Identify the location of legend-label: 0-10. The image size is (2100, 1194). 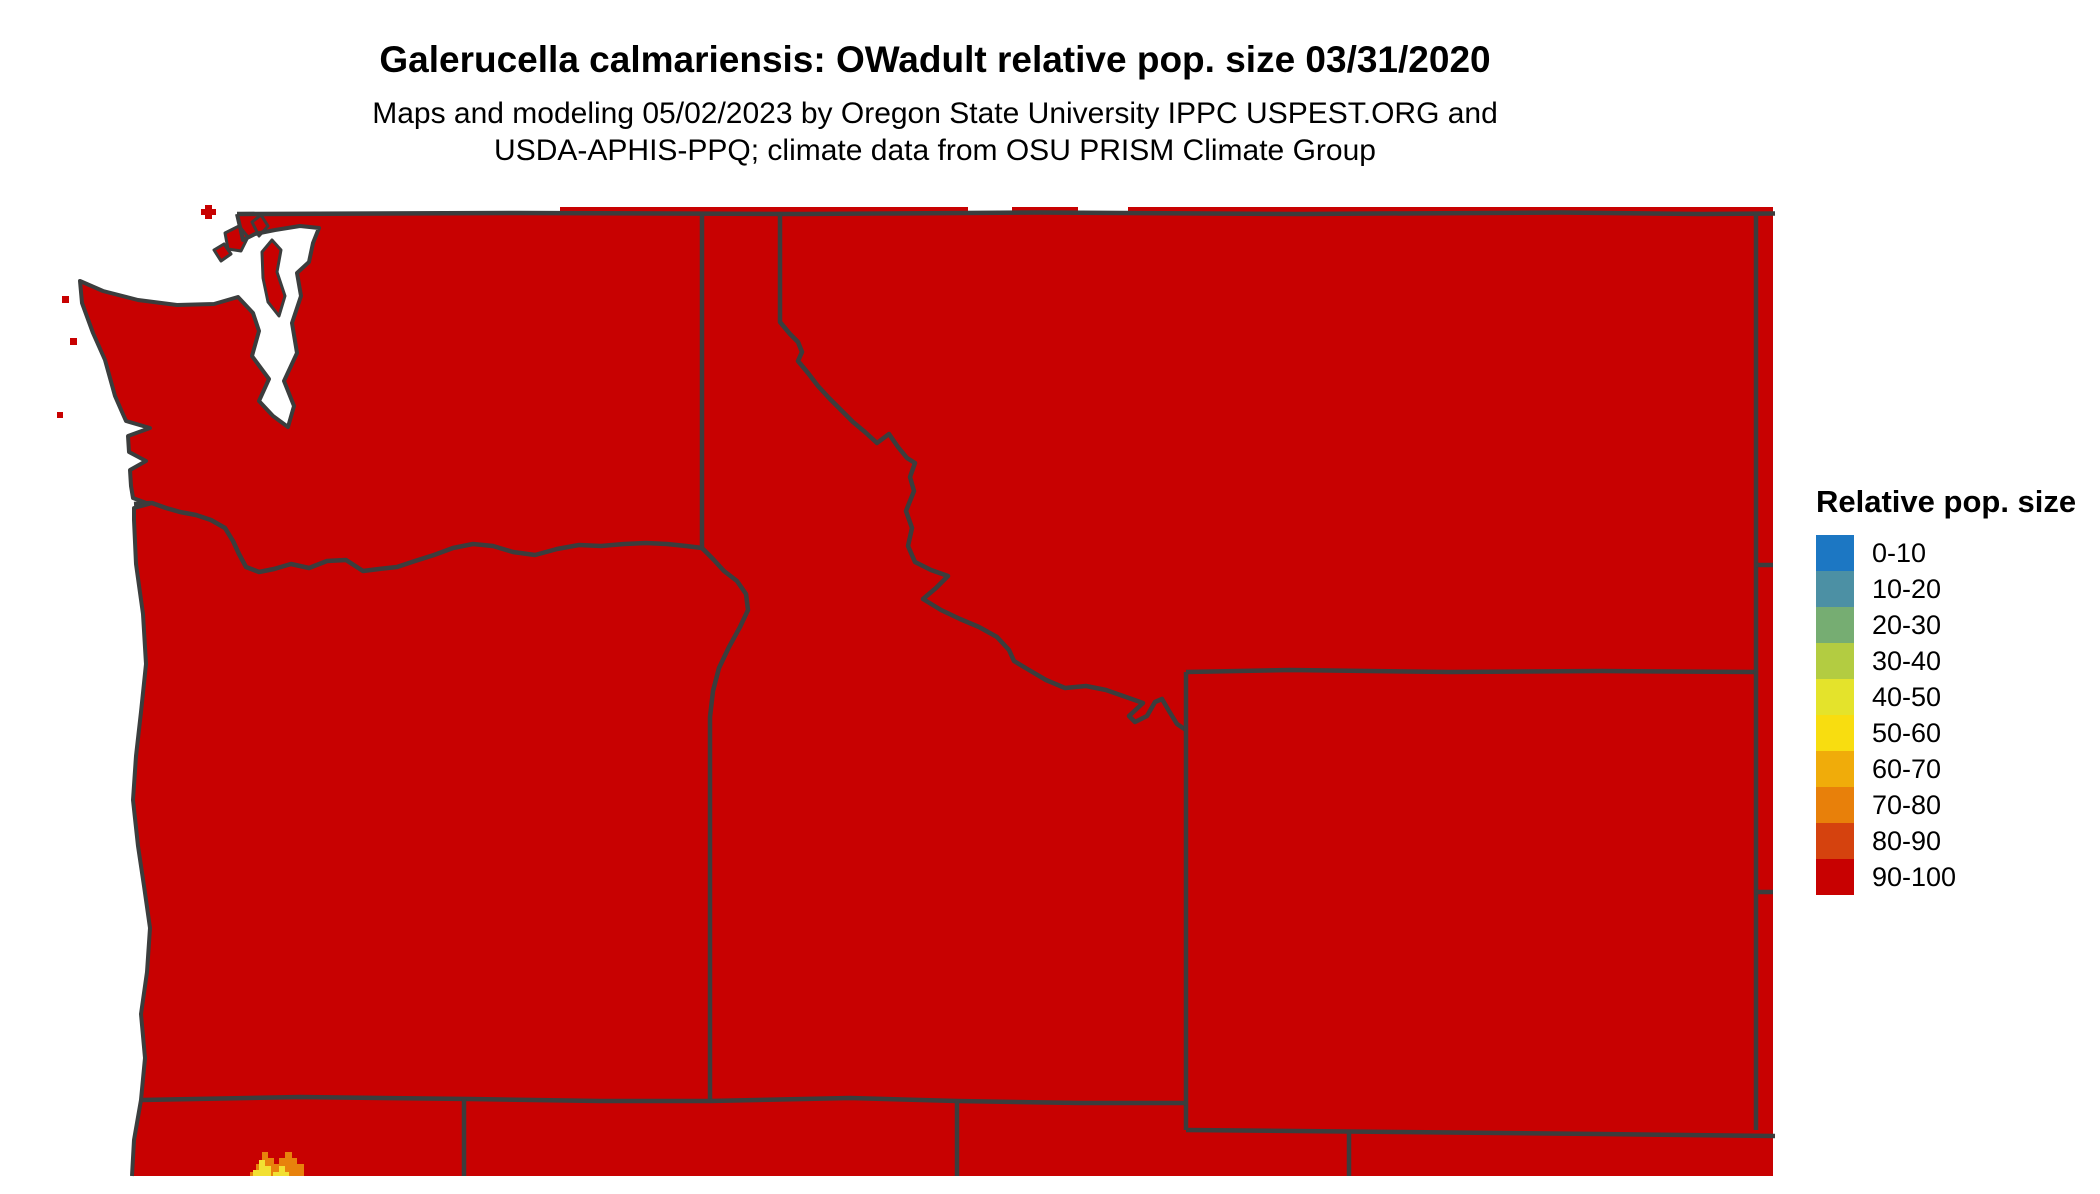
(1899, 552).